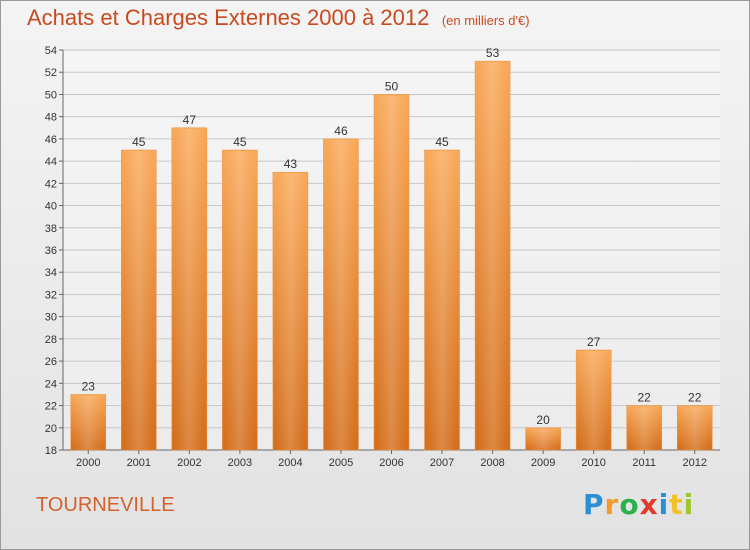  What do you see at coordinates (291, 164) in the screenshot?
I see `value-label: 43` at bounding box center [291, 164].